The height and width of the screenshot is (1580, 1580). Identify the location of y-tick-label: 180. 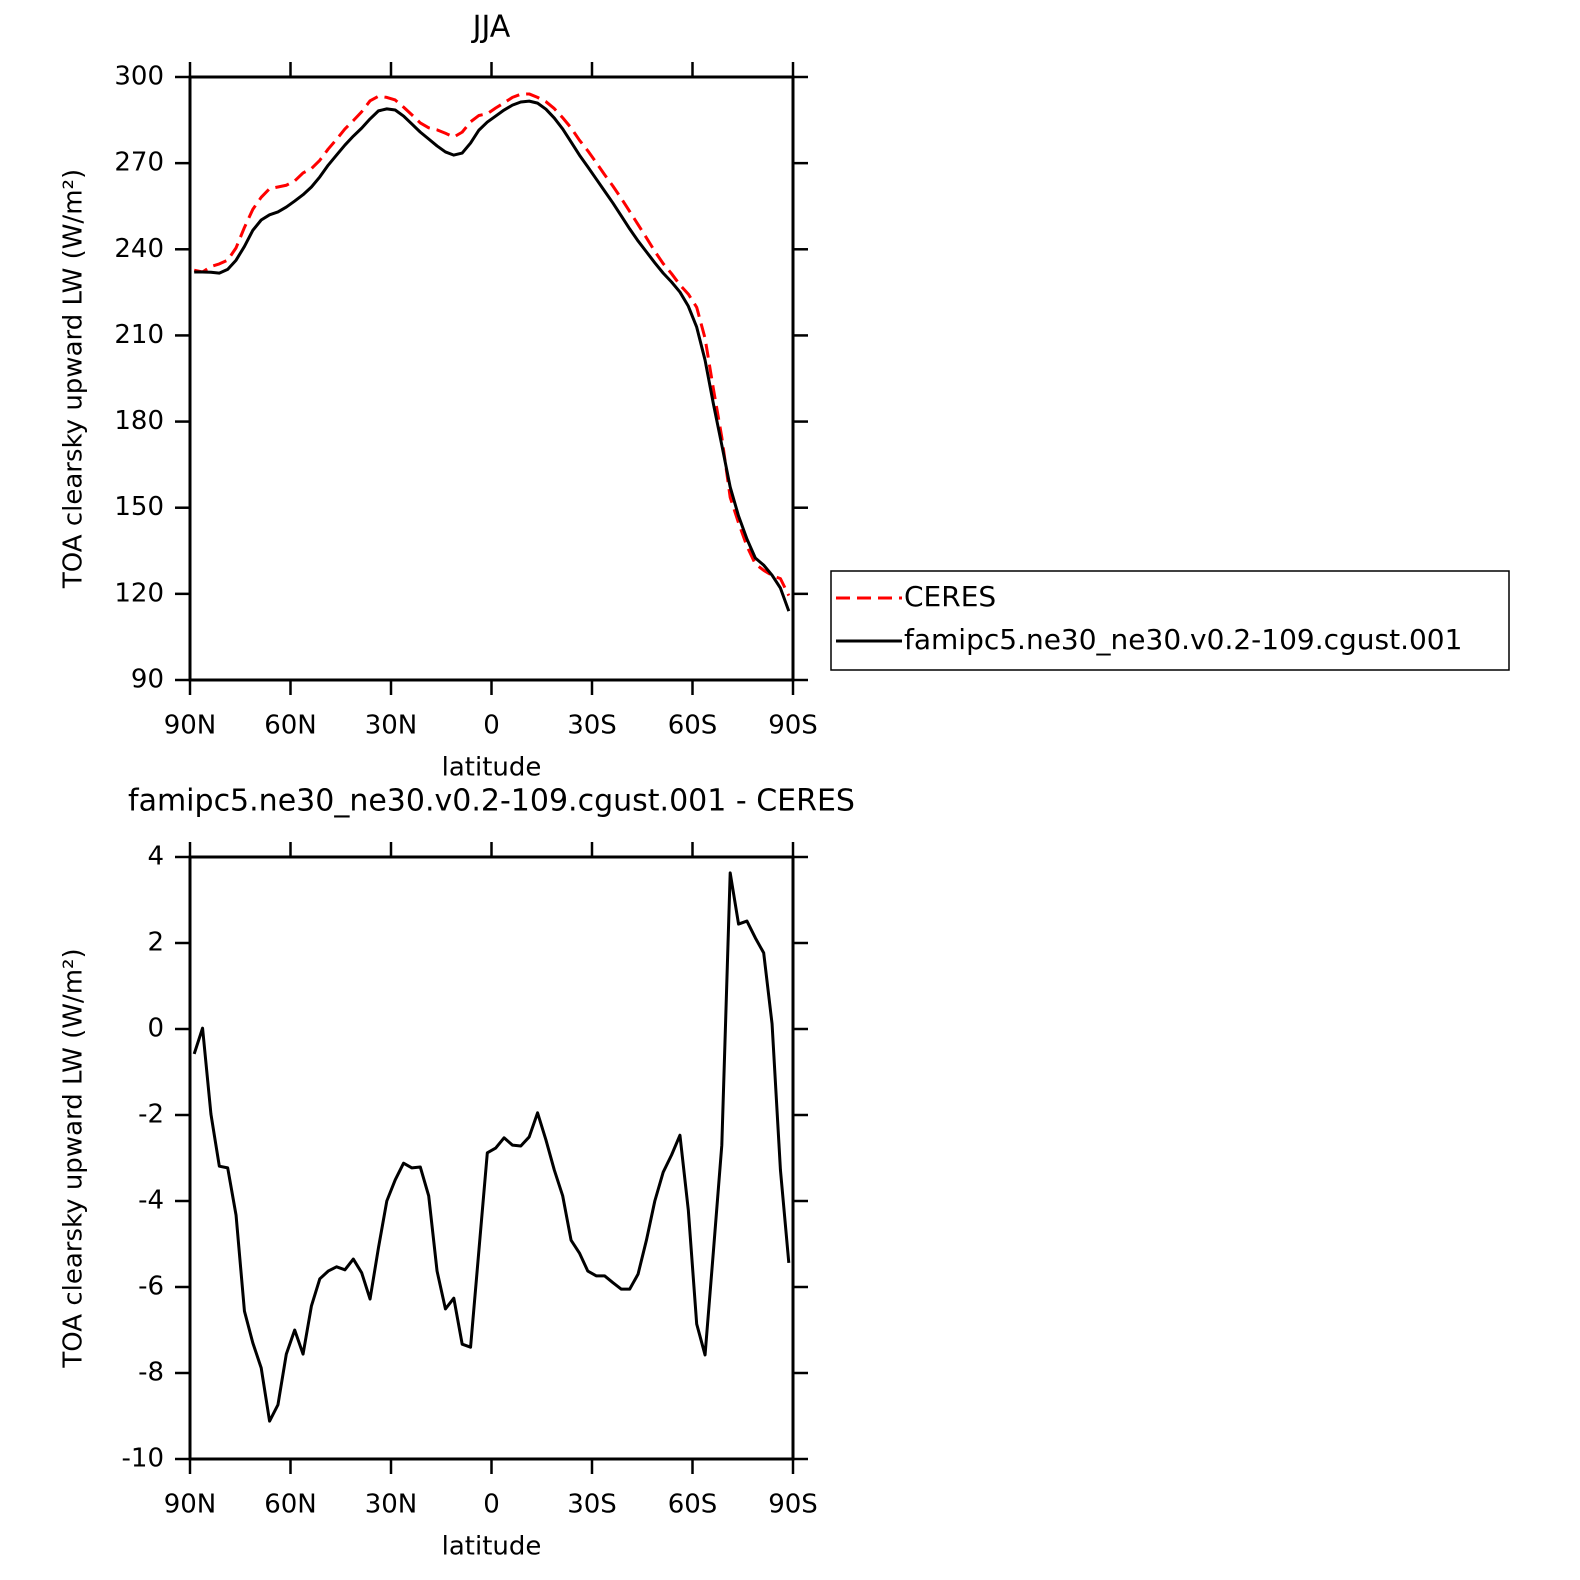
(139, 421).